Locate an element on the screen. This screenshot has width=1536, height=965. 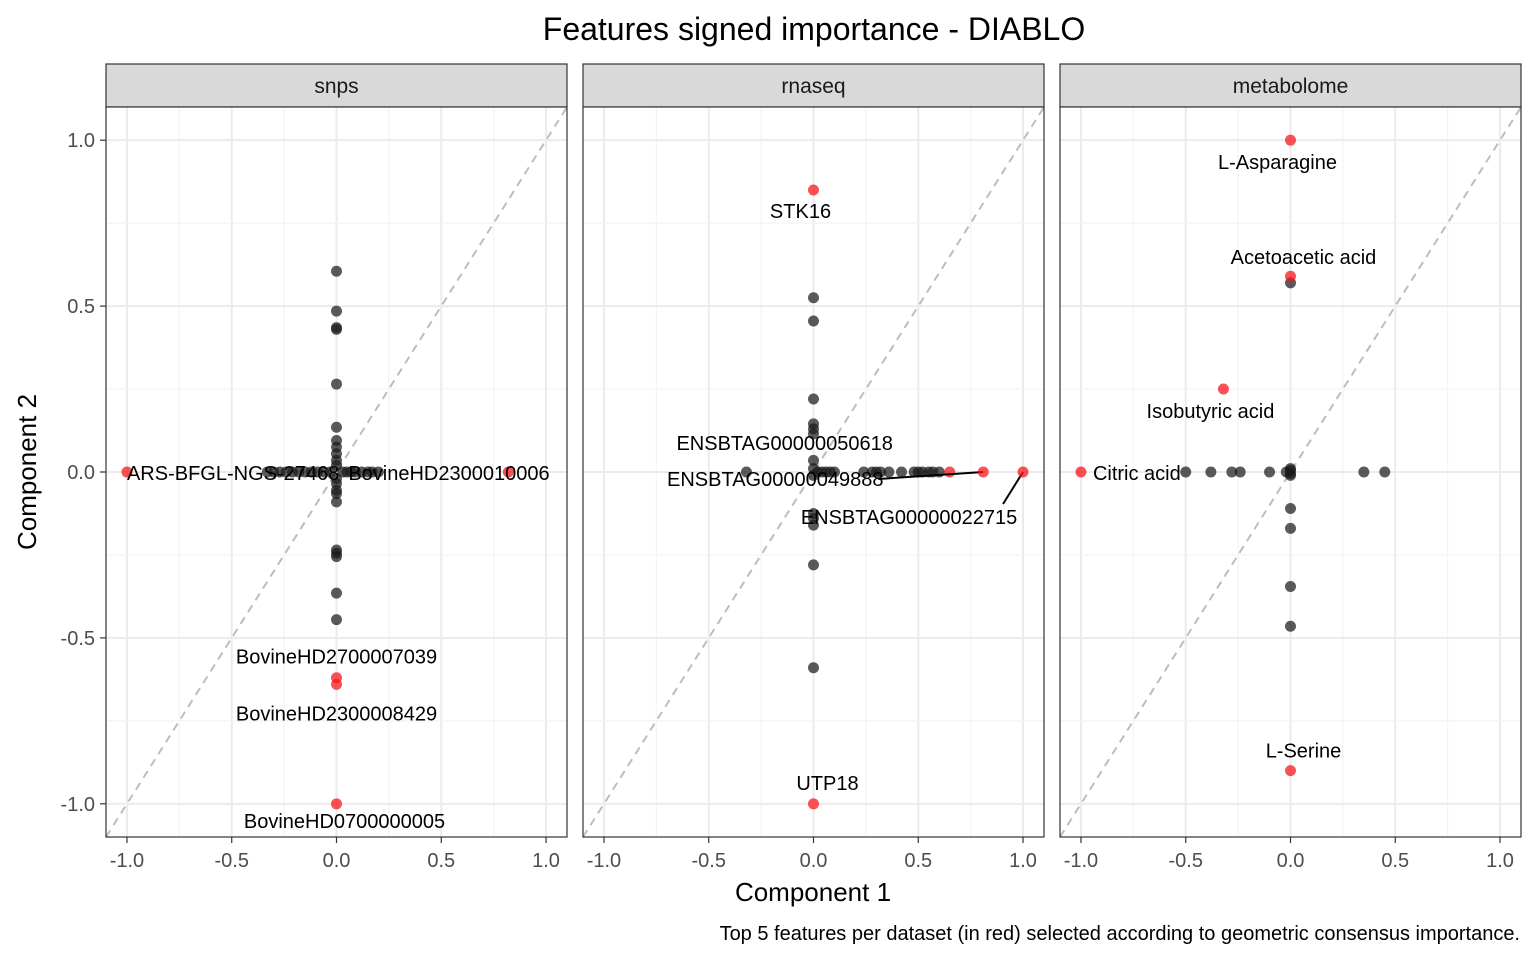
y-tick-label: 0.0 is located at coordinates (81, 473).